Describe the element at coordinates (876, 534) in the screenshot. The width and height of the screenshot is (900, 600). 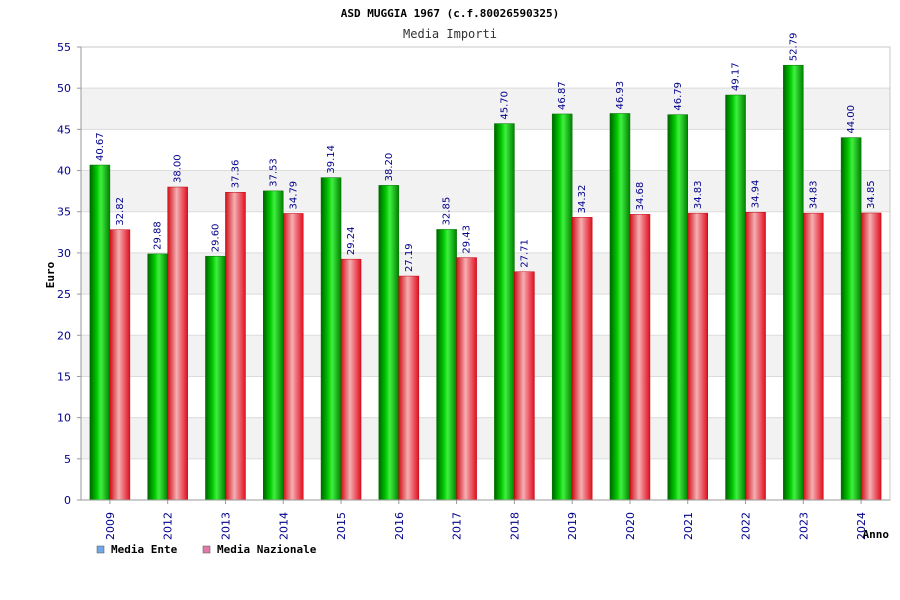
I see `x-axis-label: Anno` at that location.